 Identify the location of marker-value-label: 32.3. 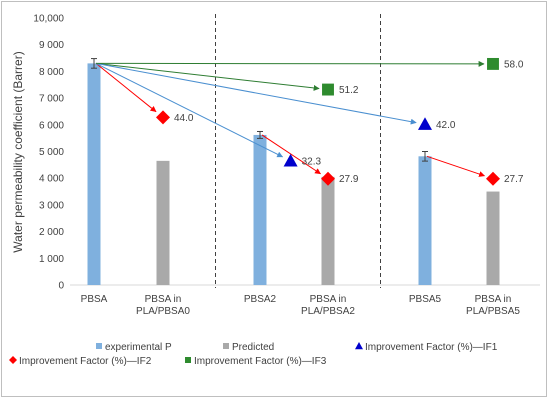
(312, 161).